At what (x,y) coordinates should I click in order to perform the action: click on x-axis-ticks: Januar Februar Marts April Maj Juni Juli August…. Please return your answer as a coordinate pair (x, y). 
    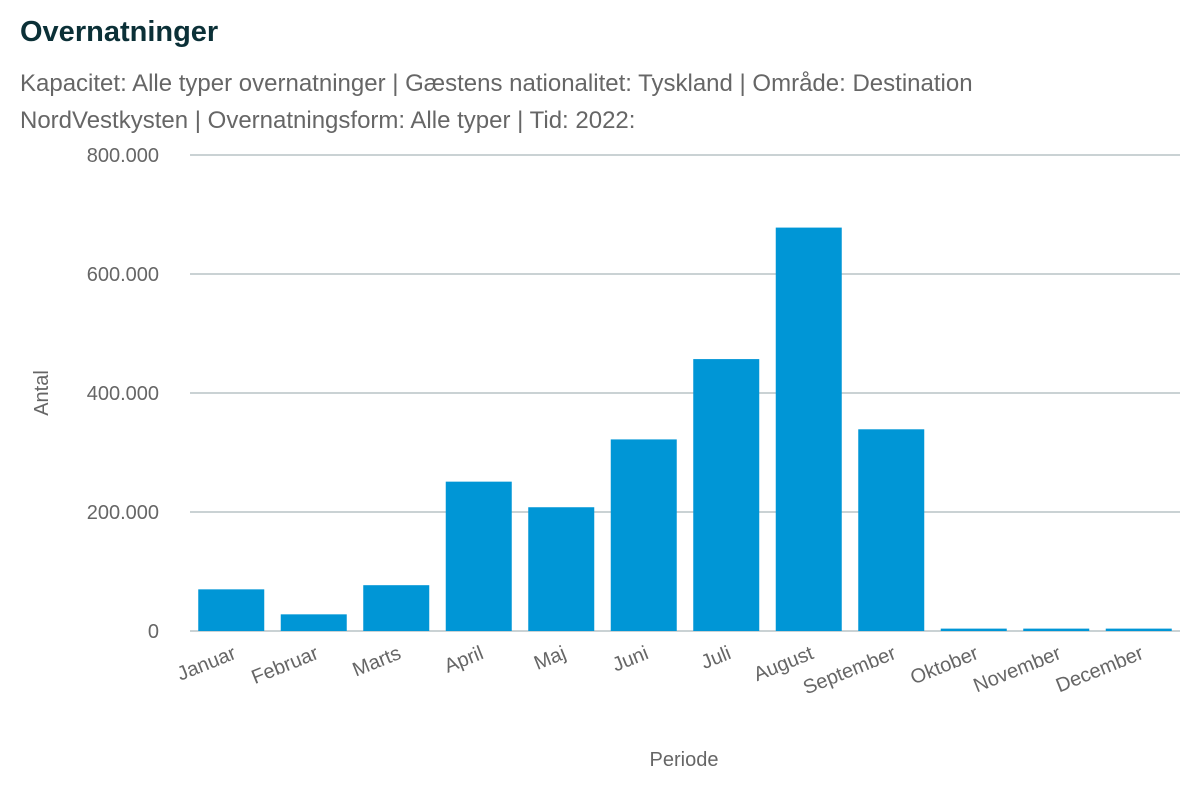
    Looking at the image, I should click on (660, 670).